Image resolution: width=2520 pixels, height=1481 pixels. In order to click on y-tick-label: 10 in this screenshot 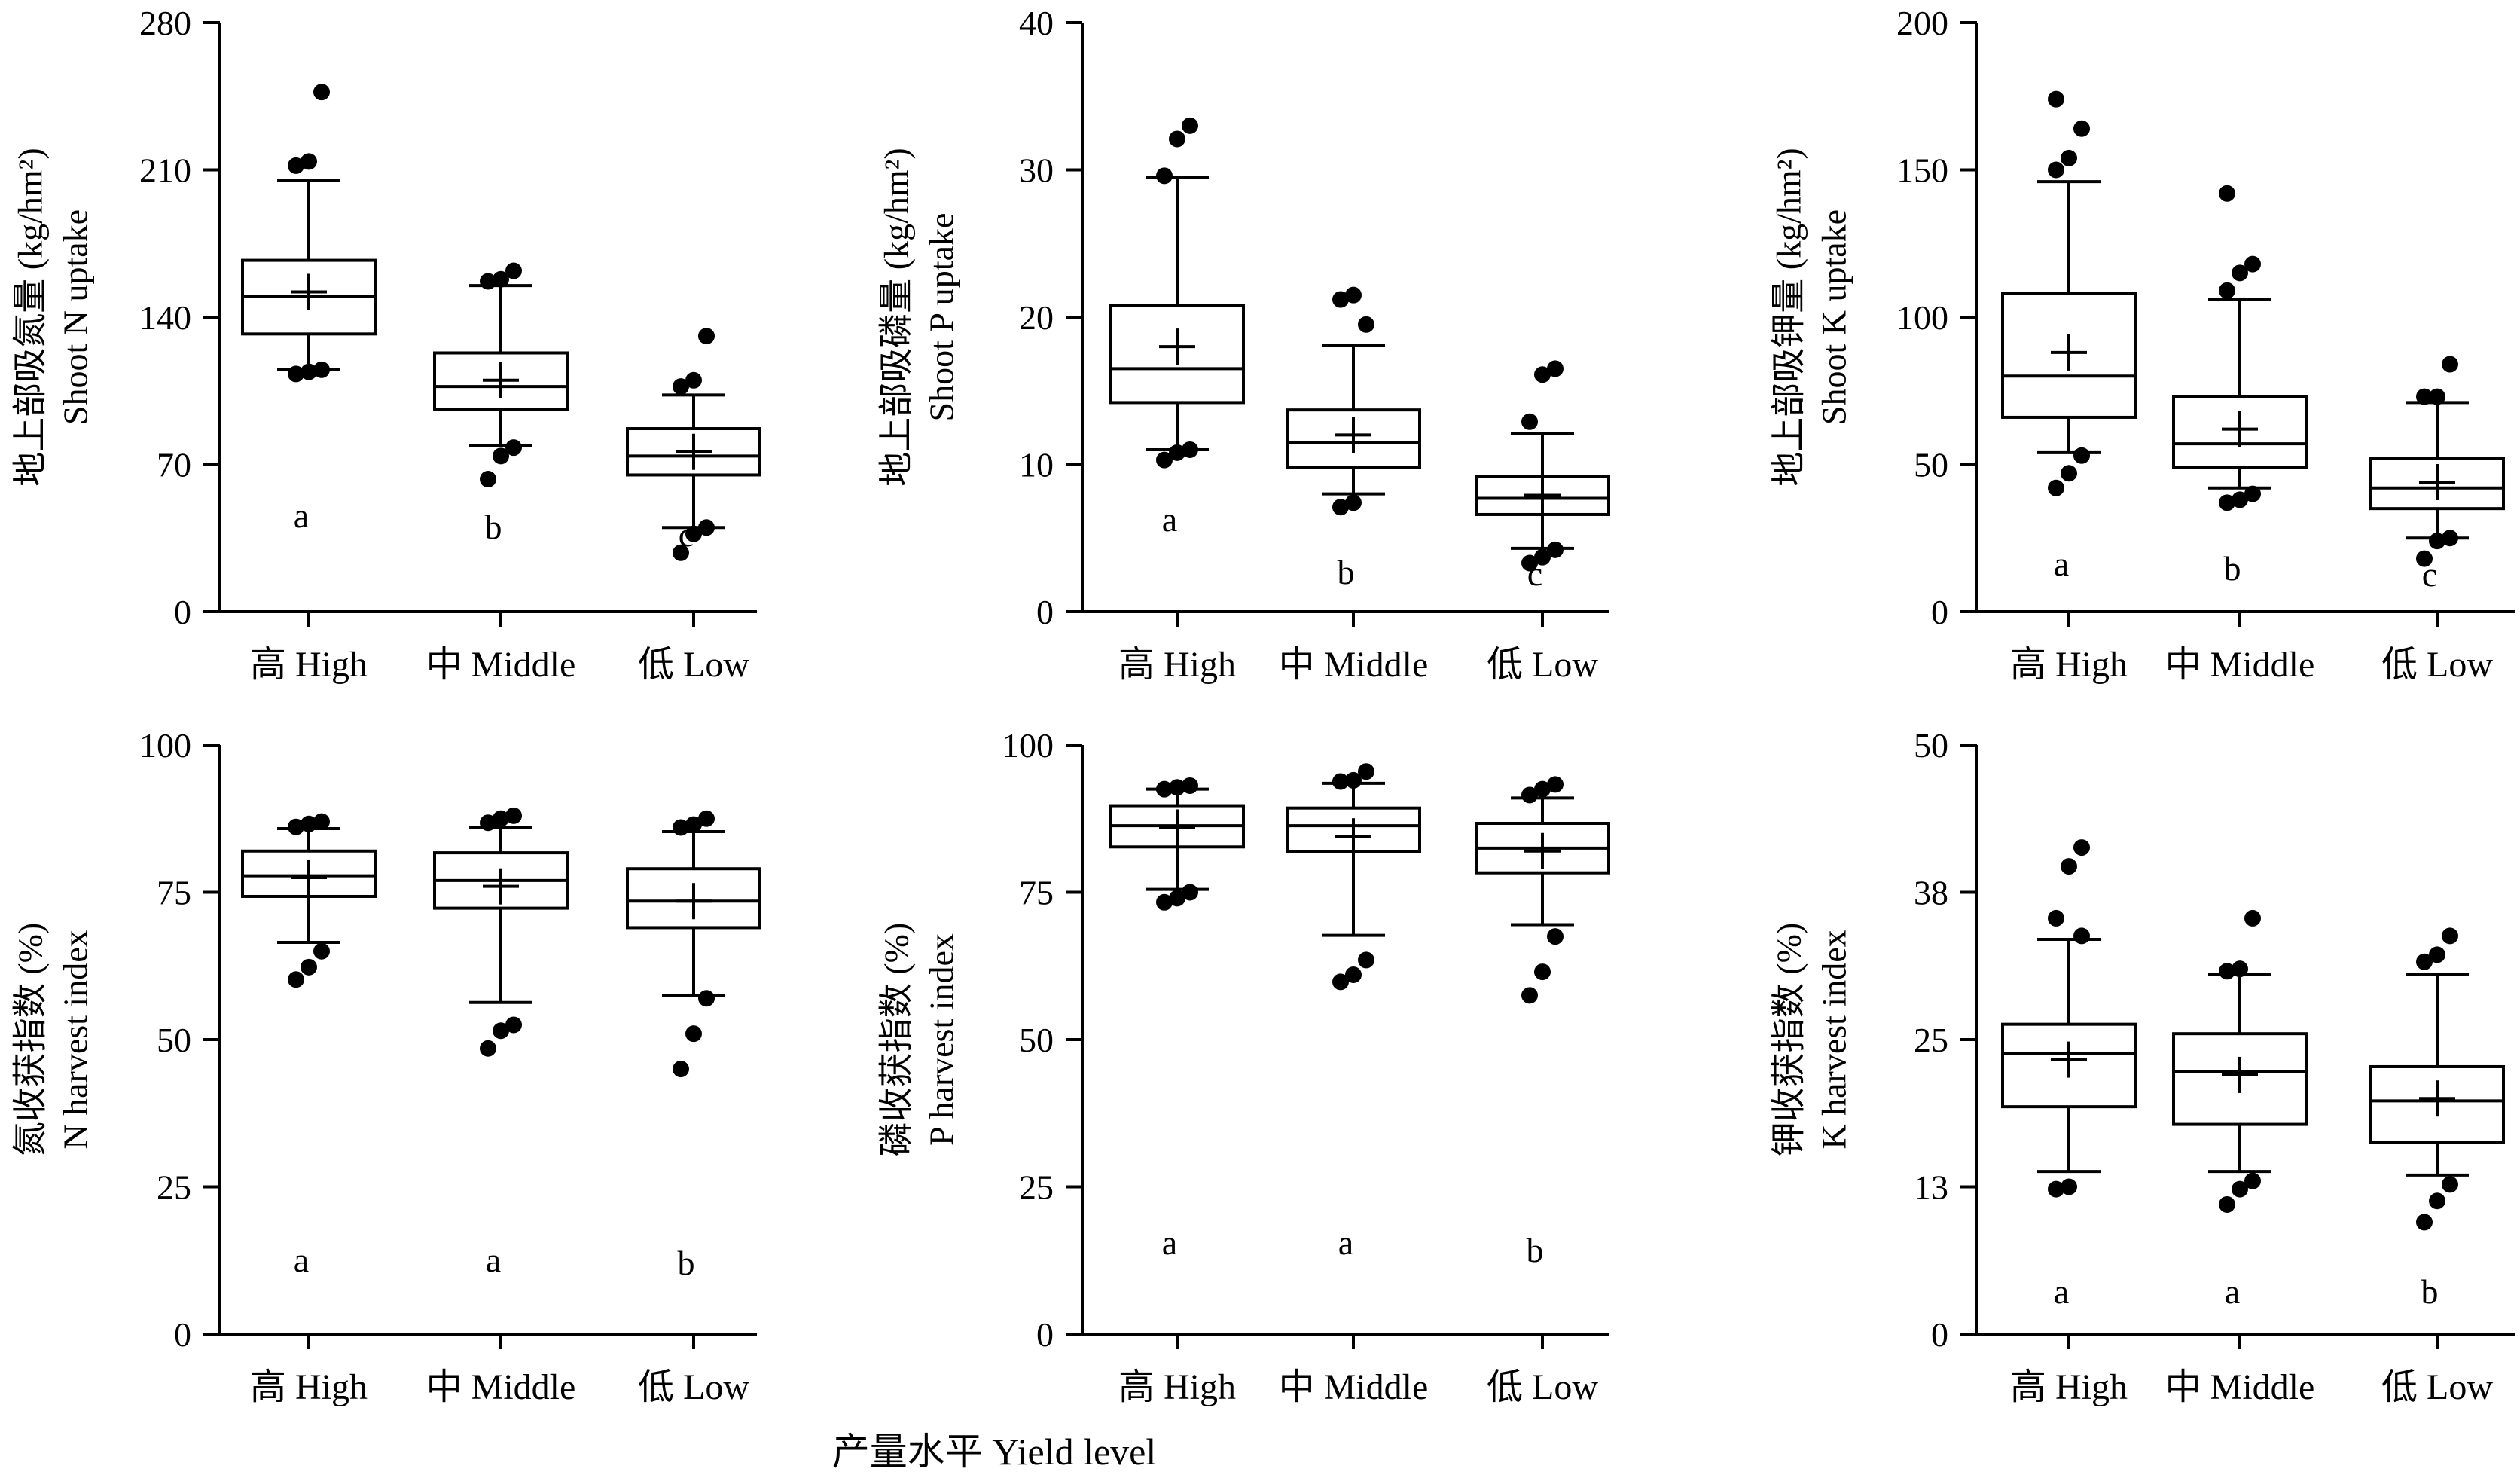, I will do `click(1036, 465)`.